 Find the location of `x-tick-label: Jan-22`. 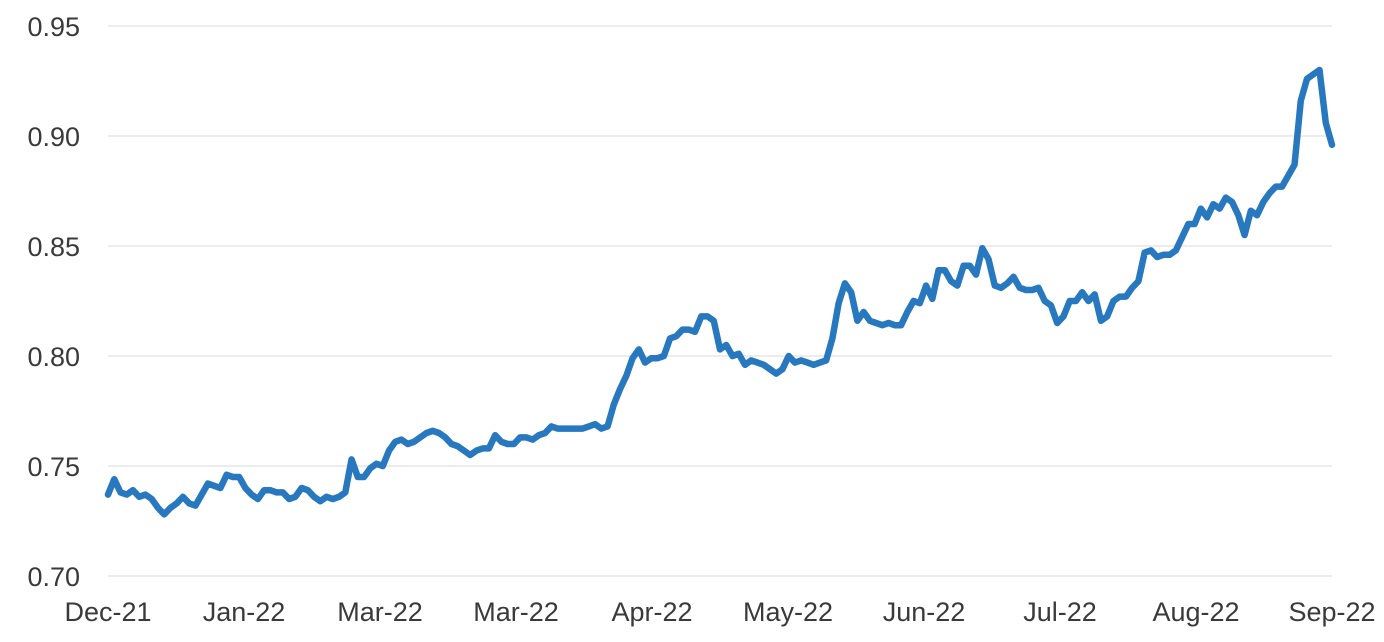

x-tick-label: Jan-22 is located at coordinates (244, 612).